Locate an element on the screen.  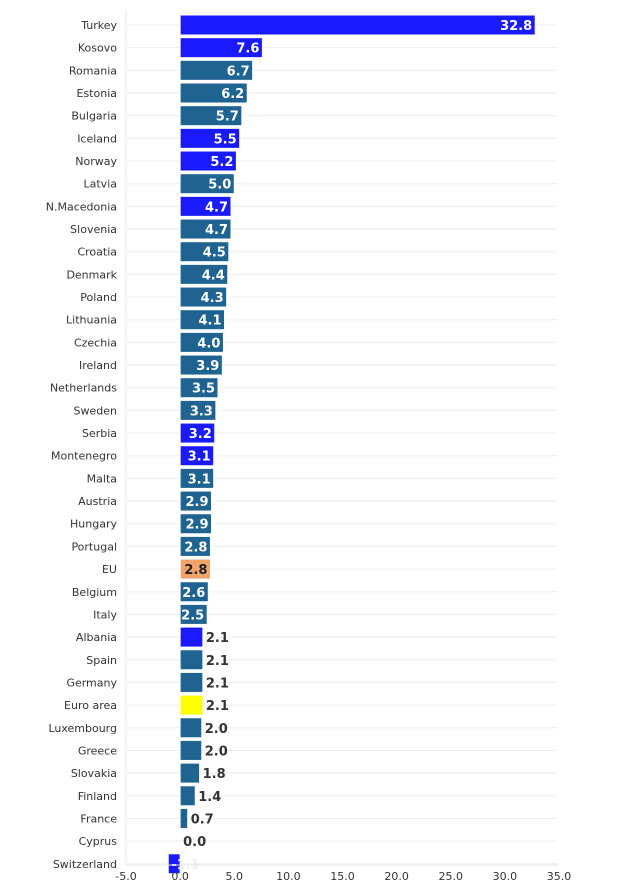
category-label: Estonia is located at coordinates (97, 93).